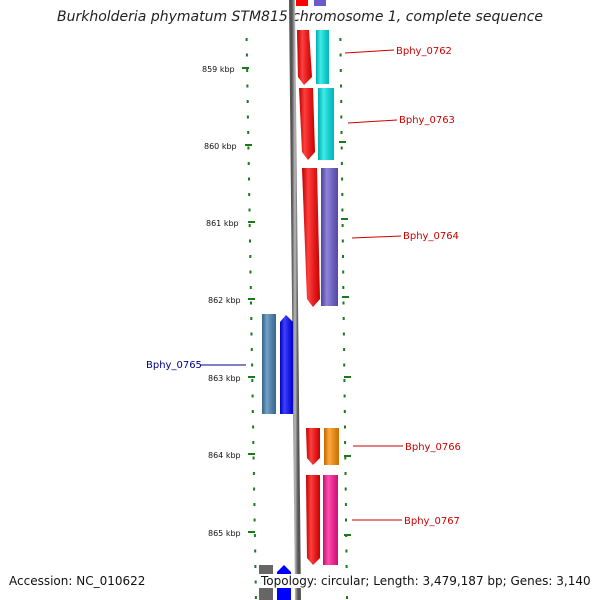 The height and width of the screenshot is (600, 600). I want to click on gene-label: Bphy_0762, so click(424, 51).